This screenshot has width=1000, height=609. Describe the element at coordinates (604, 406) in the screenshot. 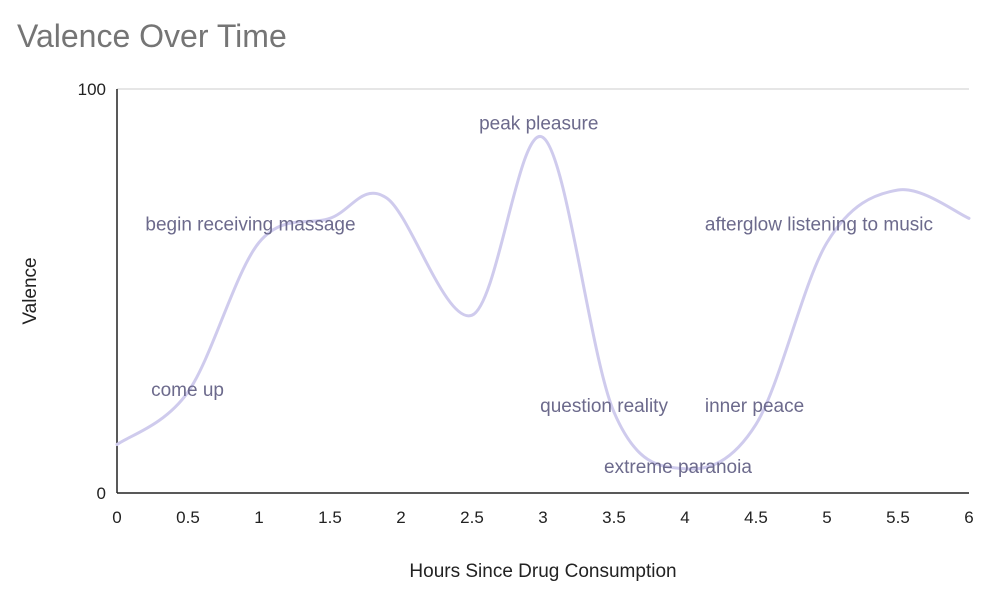

I see `annotation-label: question reality` at that location.